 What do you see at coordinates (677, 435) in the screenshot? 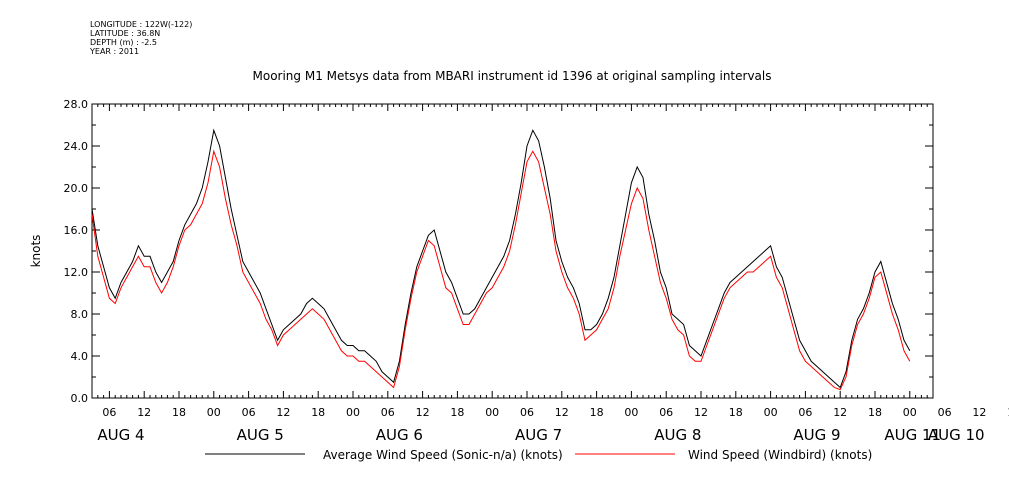
I see `date-label: AUG 8` at bounding box center [677, 435].